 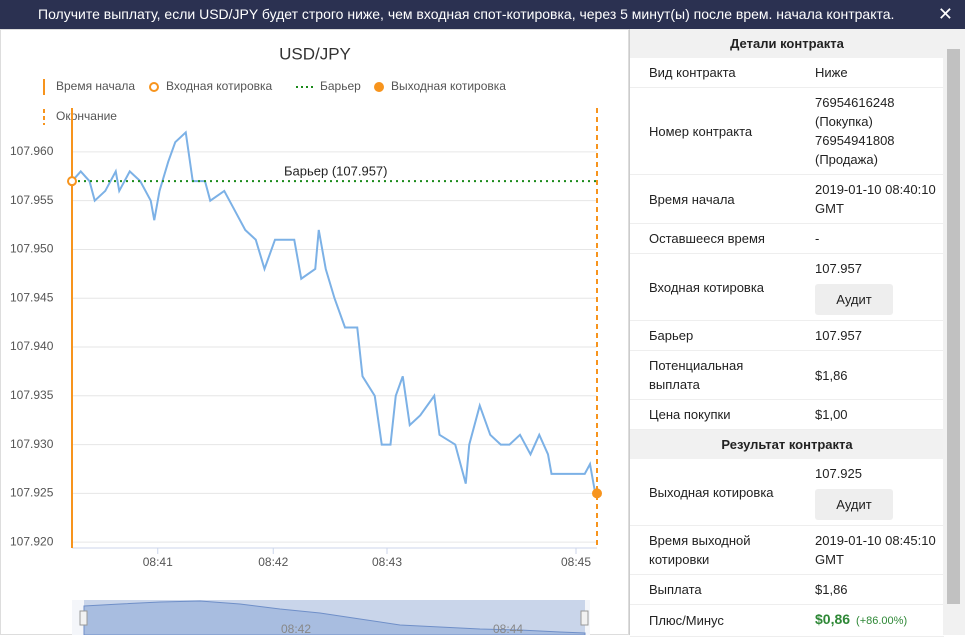 I want to click on detail-label: Время начала, so click(x=722, y=199).